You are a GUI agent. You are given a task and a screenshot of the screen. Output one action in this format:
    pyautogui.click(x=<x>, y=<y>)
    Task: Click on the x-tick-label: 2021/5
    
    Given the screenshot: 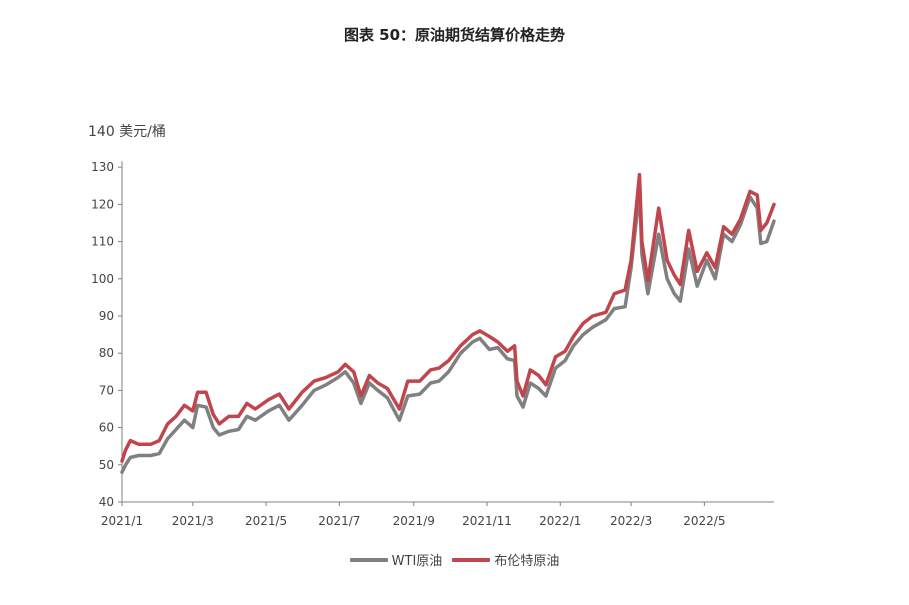 What is the action you would take?
    pyautogui.click(x=266, y=521)
    